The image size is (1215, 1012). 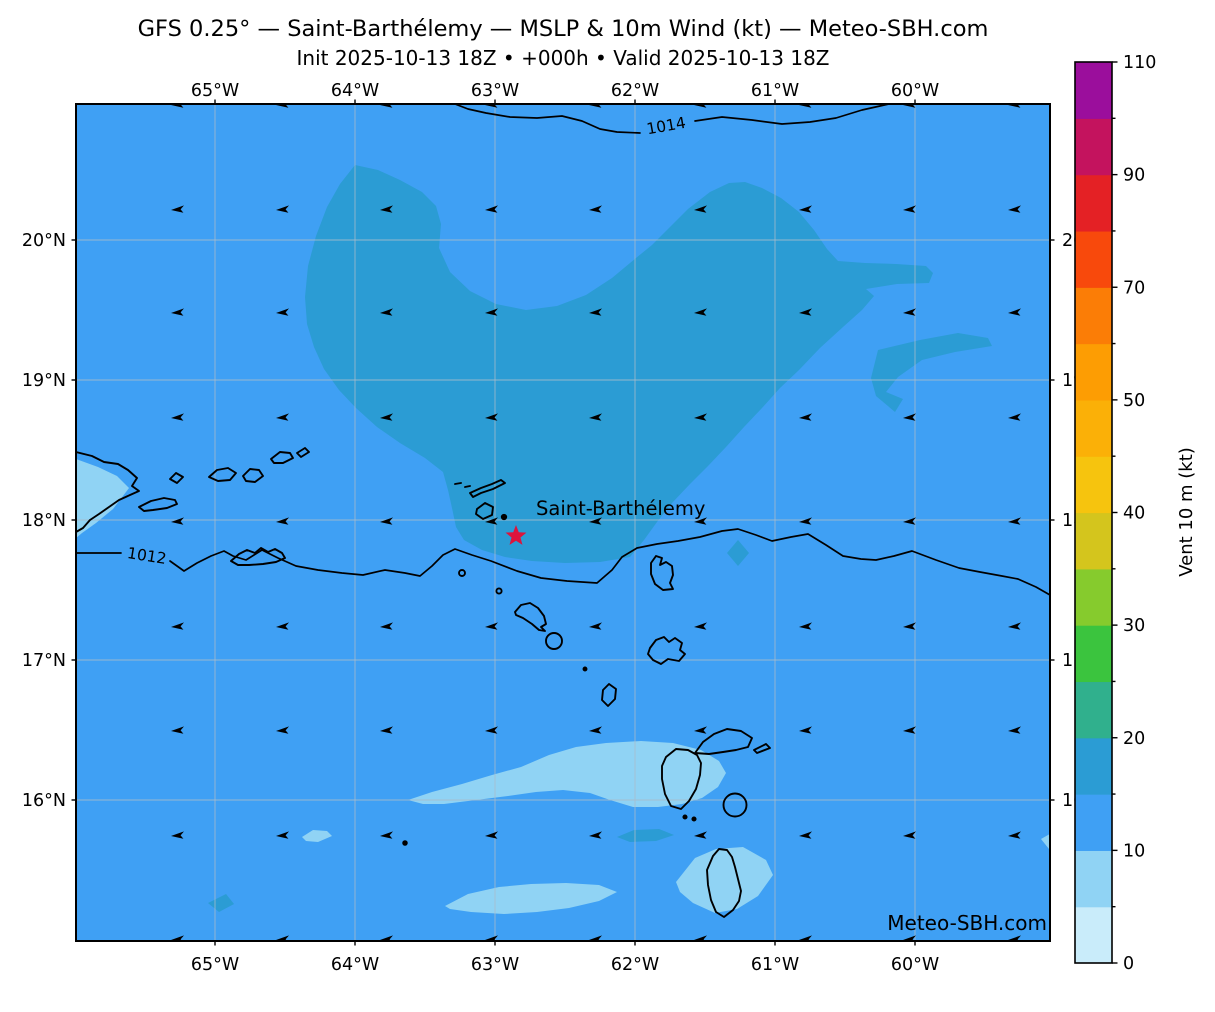 I want to click on isobar-1012-label: 1012, so click(x=147, y=556).